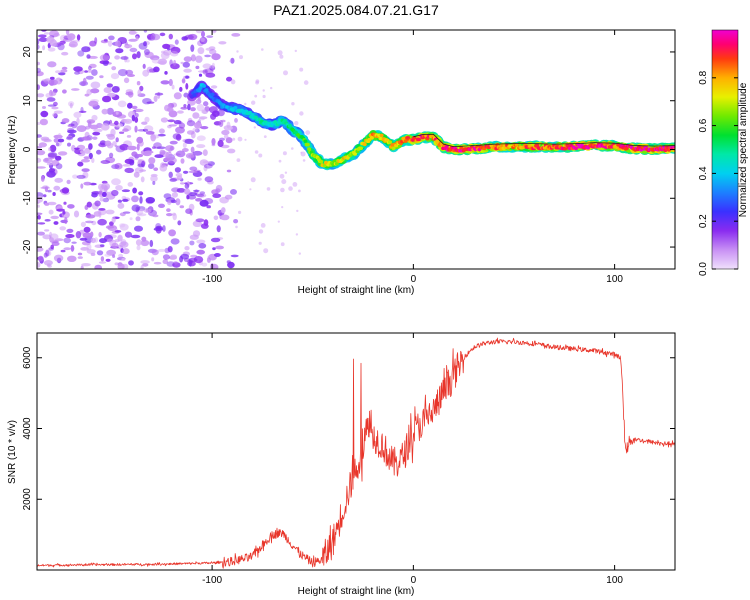 Image resolution: width=750 pixels, height=600 pixels. What do you see at coordinates (212, 580) in the screenshot?
I see `x-tick-label: -100` at bounding box center [212, 580].